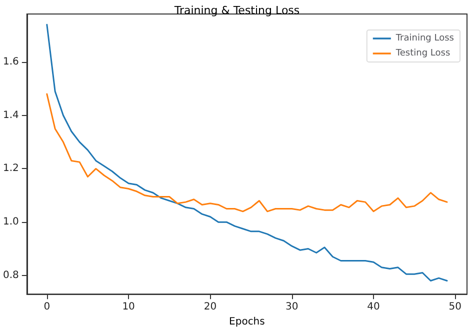  What do you see at coordinates (210, 307) in the screenshot?
I see `x-tick-label: 20` at bounding box center [210, 307].